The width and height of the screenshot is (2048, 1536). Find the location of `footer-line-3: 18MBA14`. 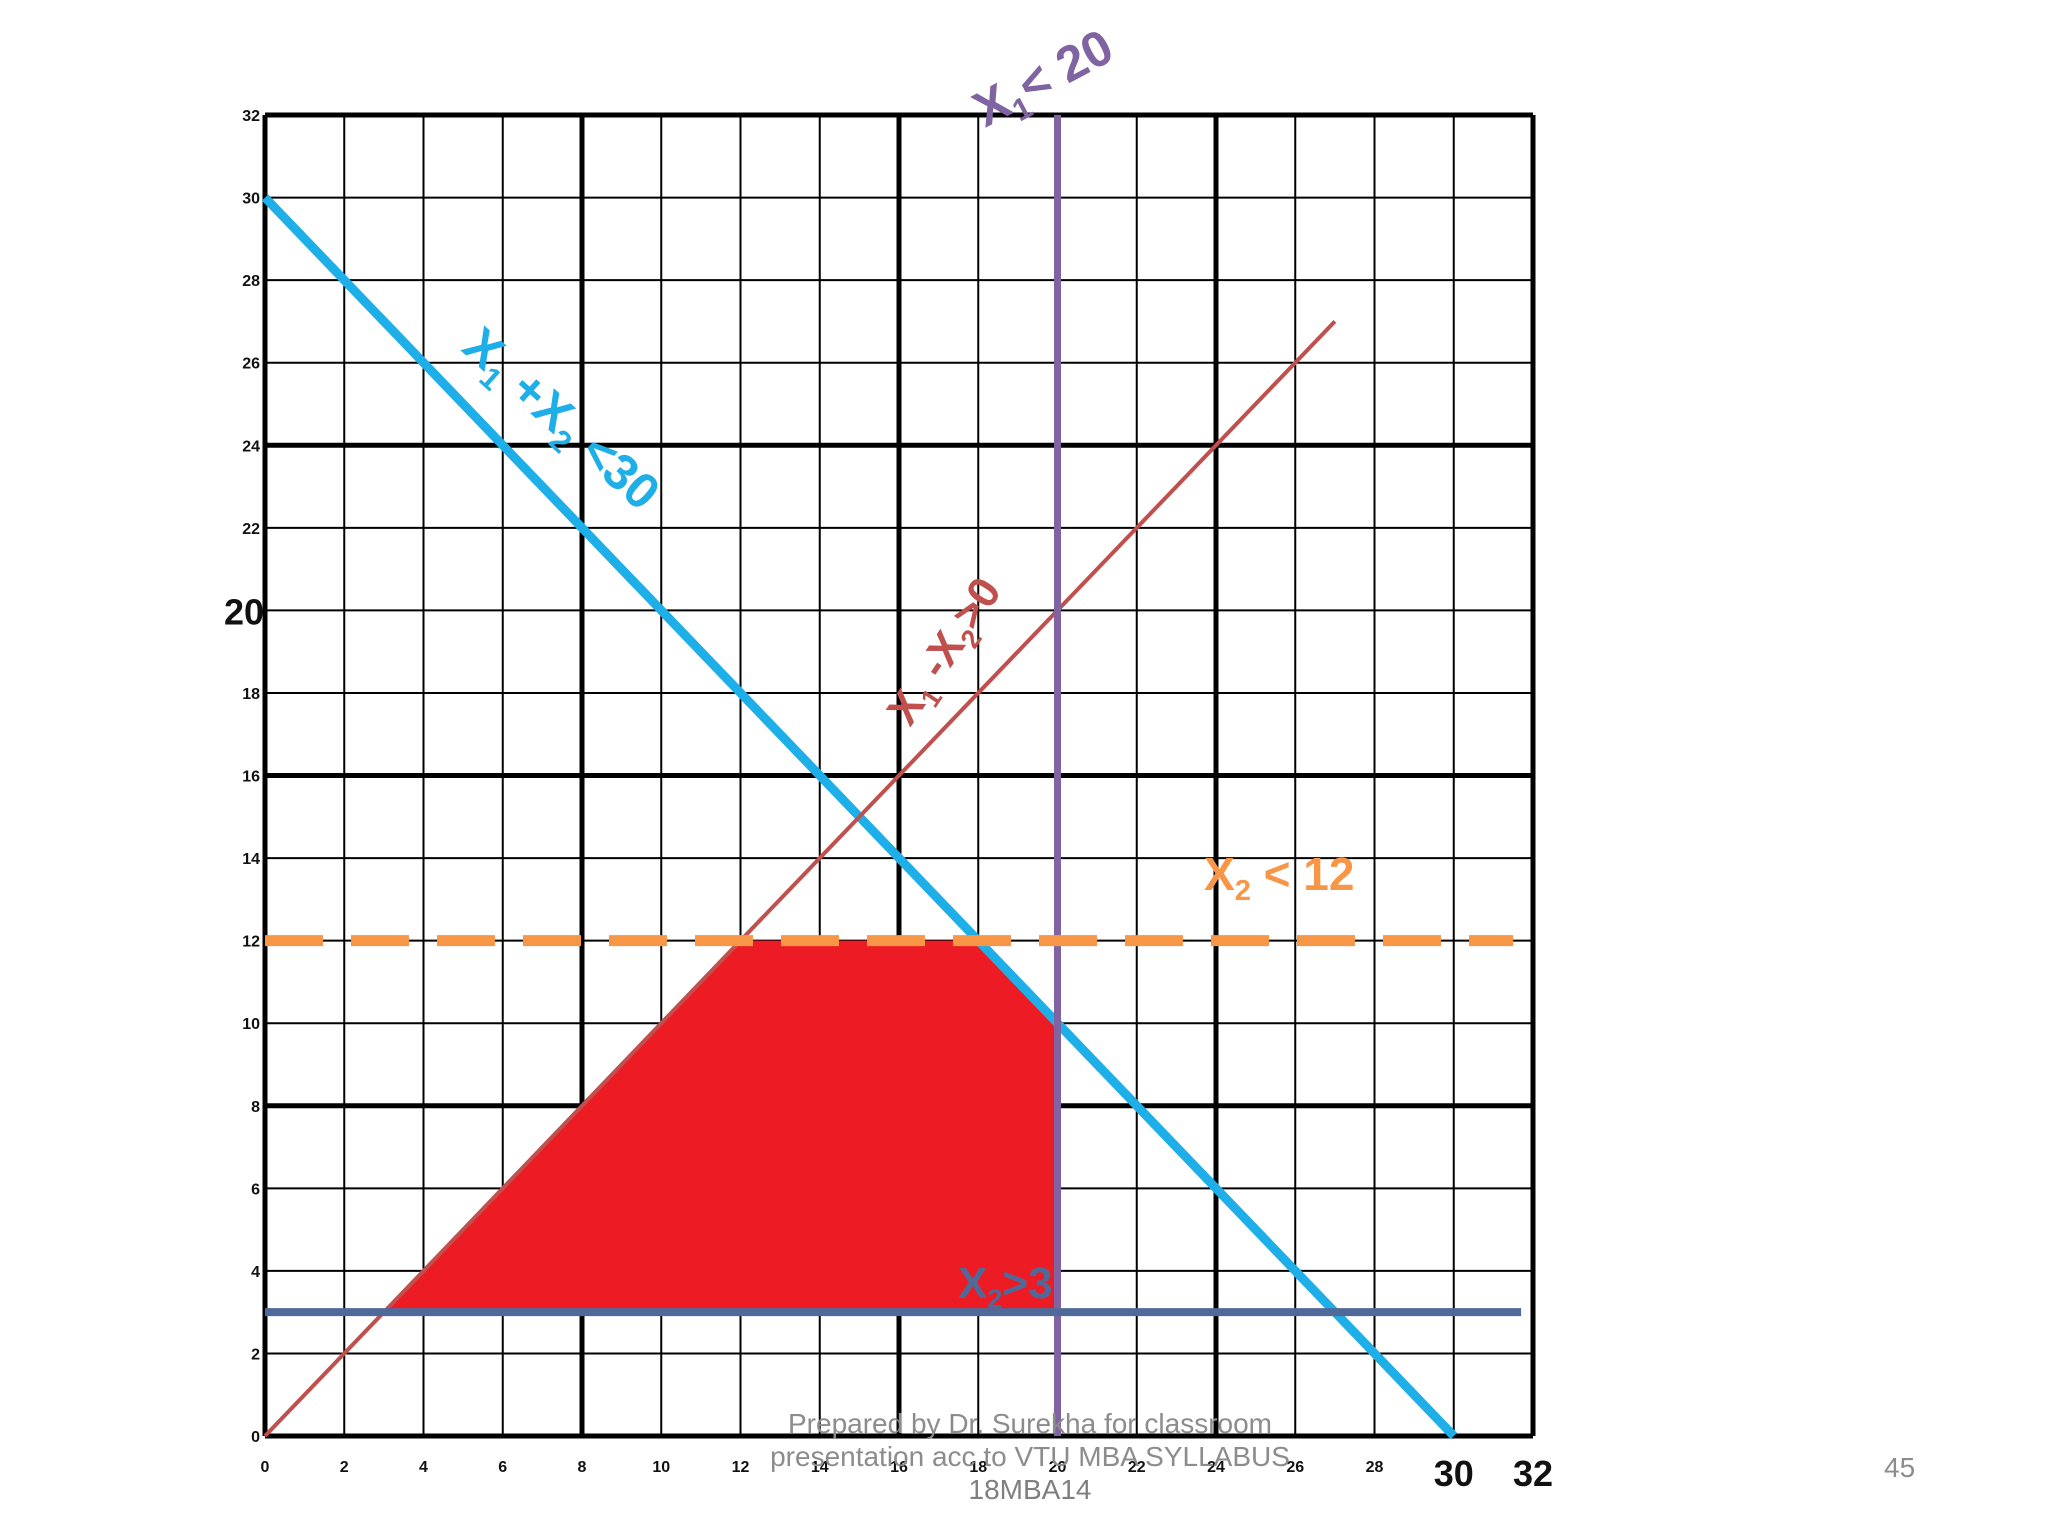

footer-line-3: 18MBA14 is located at coordinates (1030, 1489).